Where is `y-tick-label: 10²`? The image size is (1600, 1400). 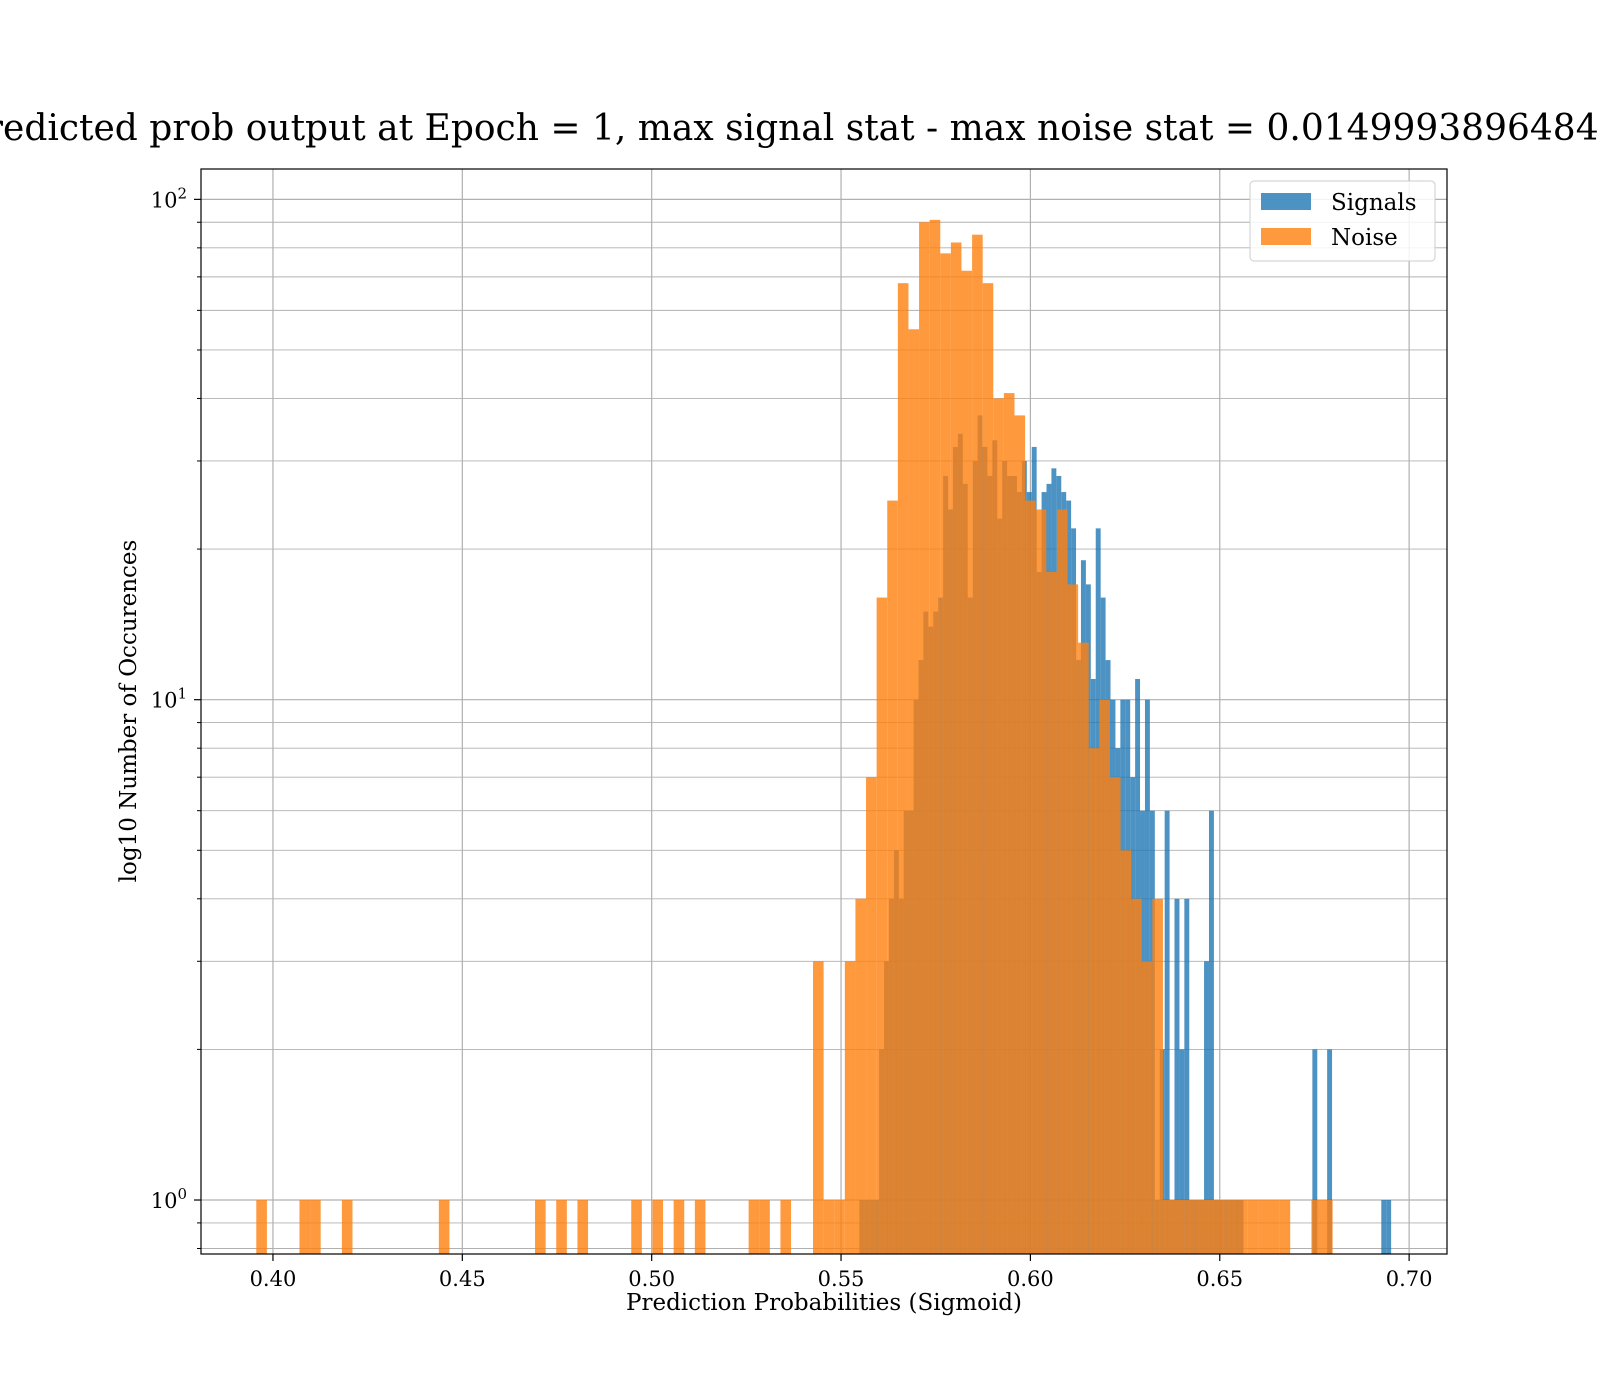
y-tick-label: 10² is located at coordinates (169, 198).